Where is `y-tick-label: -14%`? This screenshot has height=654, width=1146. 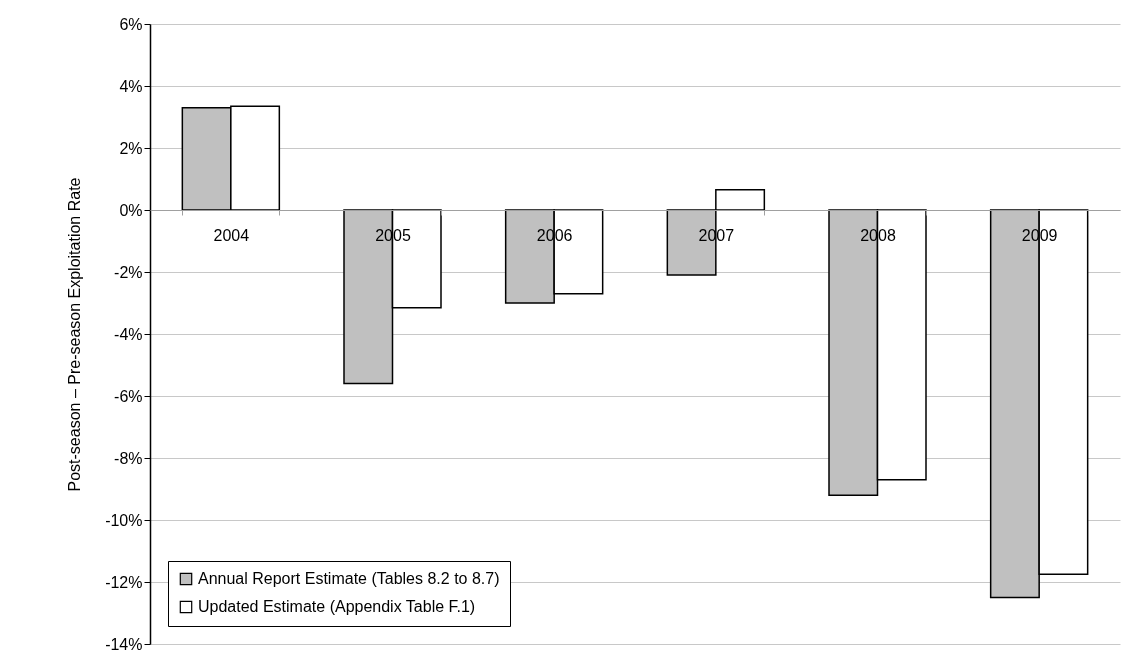 y-tick-label: -14% is located at coordinates (124, 644).